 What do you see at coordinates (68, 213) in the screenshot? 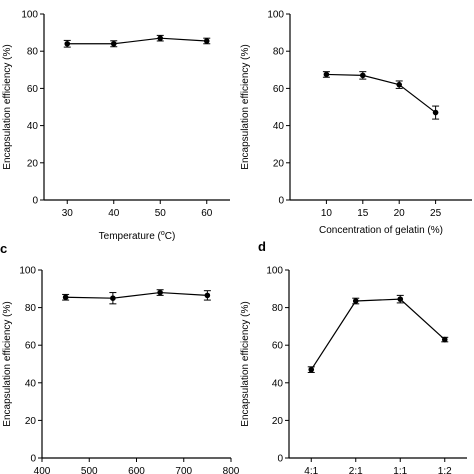
I see `x-tick-label: 30` at bounding box center [68, 213].